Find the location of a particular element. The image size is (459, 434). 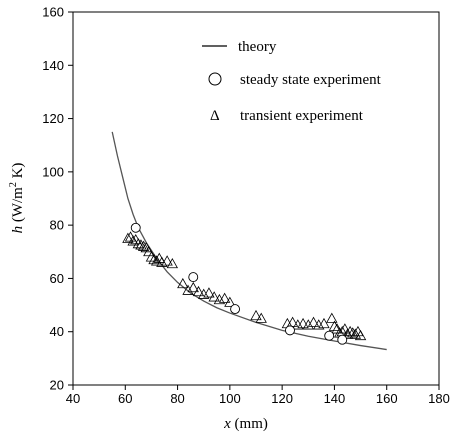

y-tick-label: 40 is located at coordinates (57, 331).